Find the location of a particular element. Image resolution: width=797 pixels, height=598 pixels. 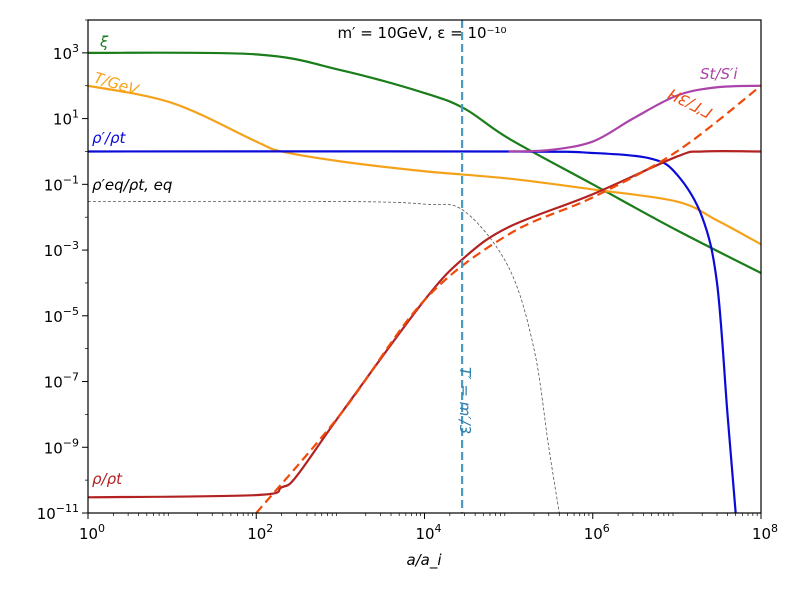

label-rho-eq: ρ′eq/ρt, eq is located at coordinates (132, 185).